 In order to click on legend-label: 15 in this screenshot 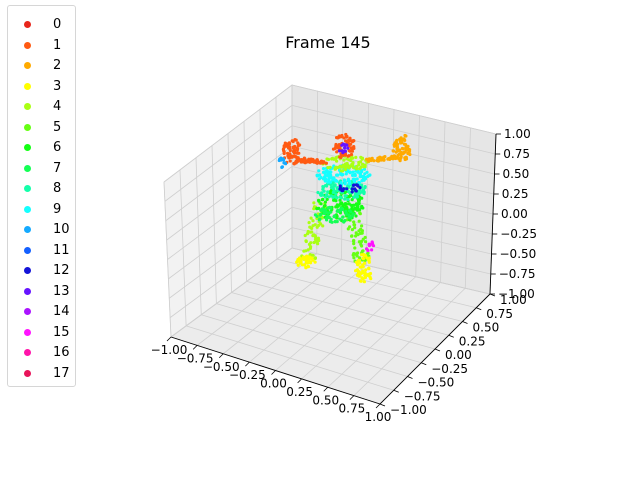, I will do `click(61, 332)`.